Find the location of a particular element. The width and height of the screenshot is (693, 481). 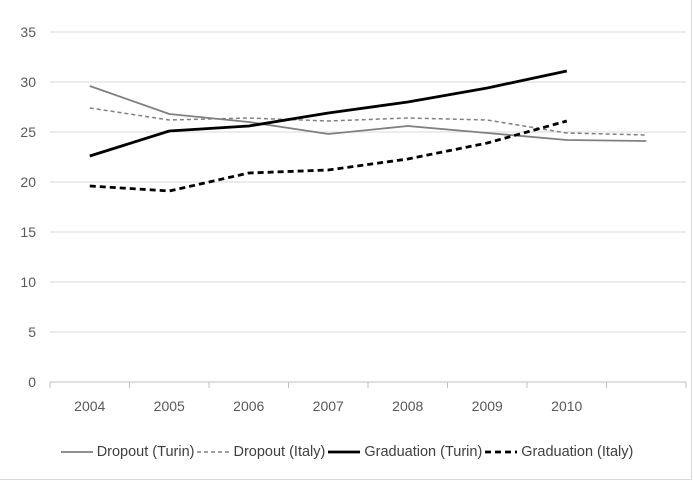

y-tick-label-30: 30 is located at coordinates (28, 82).